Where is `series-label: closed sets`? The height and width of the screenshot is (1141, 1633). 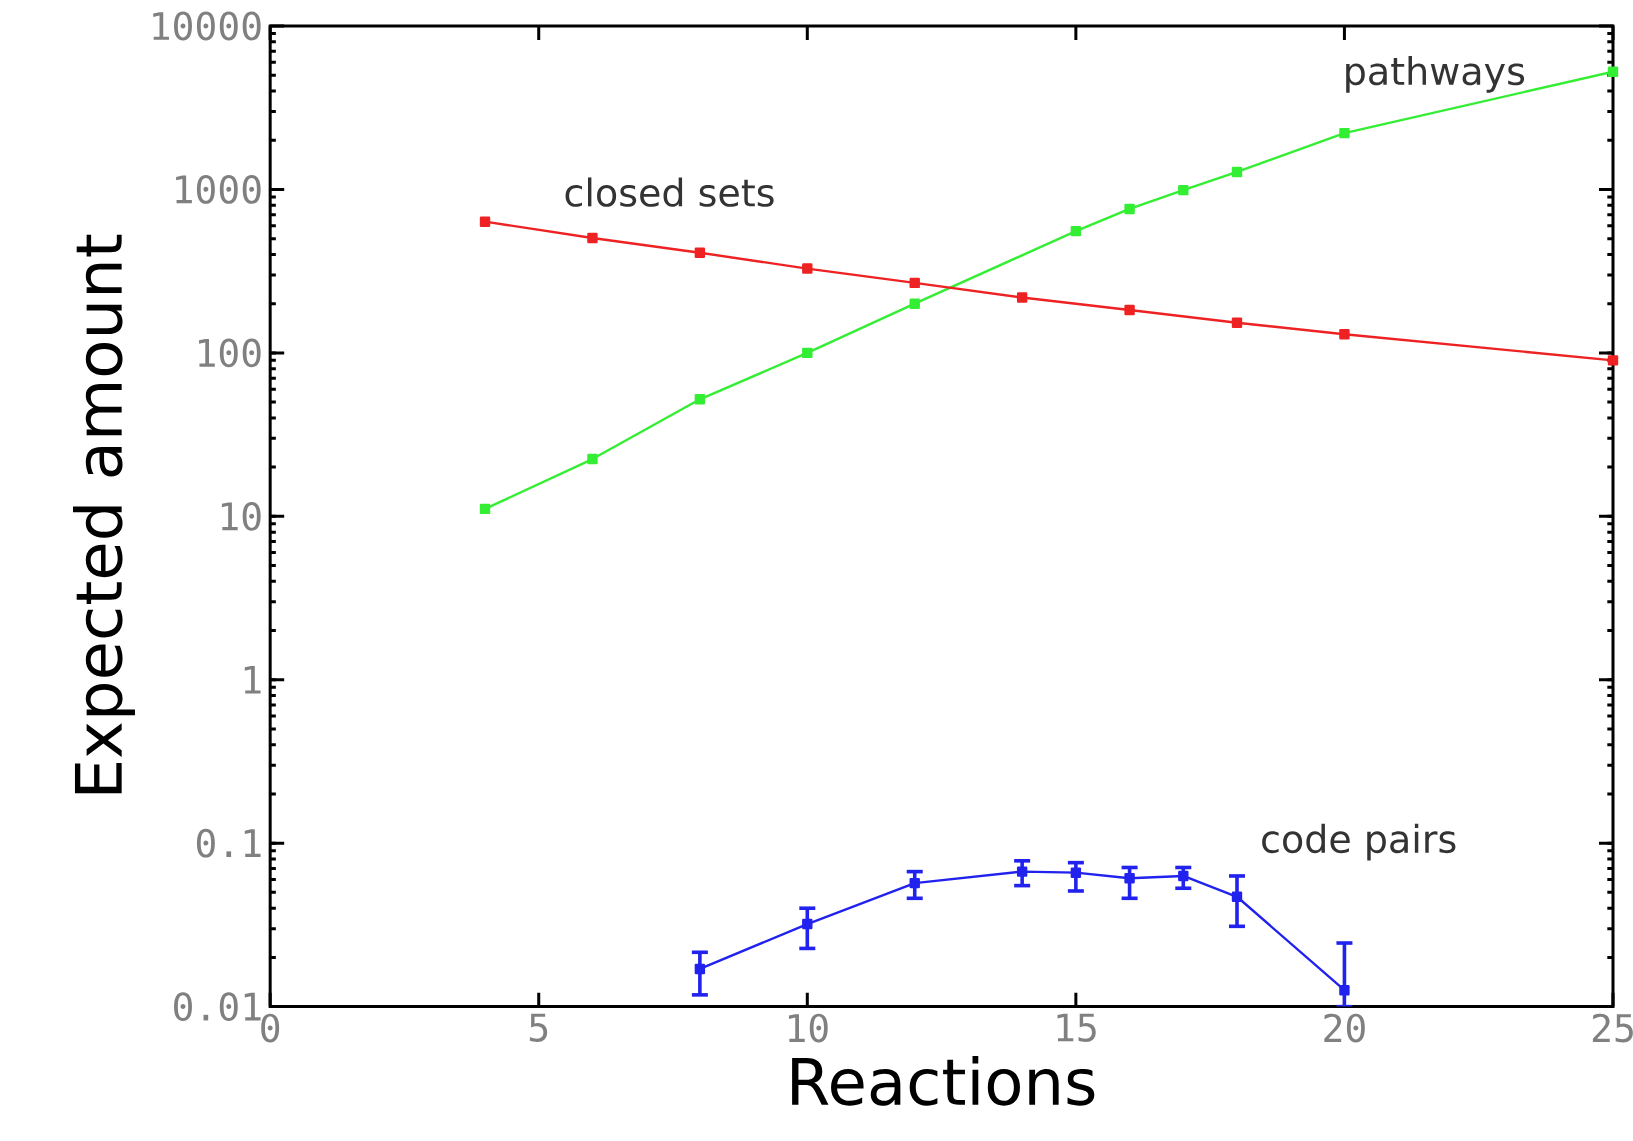 series-label: closed sets is located at coordinates (669, 192).